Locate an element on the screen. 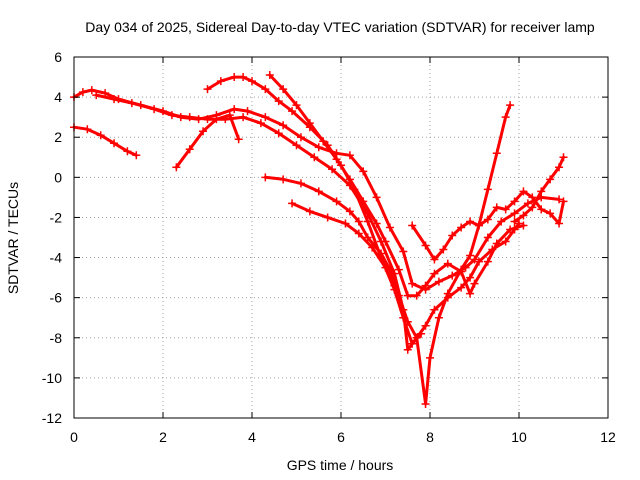 The width and height of the screenshot is (640, 480). y-tick-label: 6 is located at coordinates (58, 57).